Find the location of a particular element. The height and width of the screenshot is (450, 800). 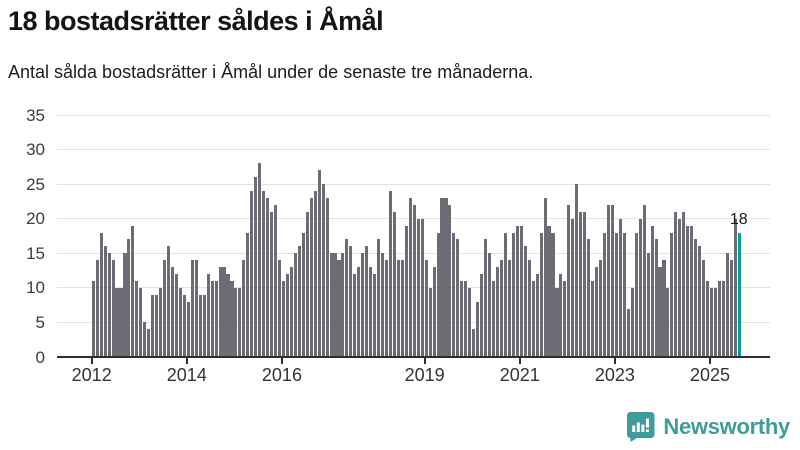

highlight-bar is located at coordinates (739, 294).